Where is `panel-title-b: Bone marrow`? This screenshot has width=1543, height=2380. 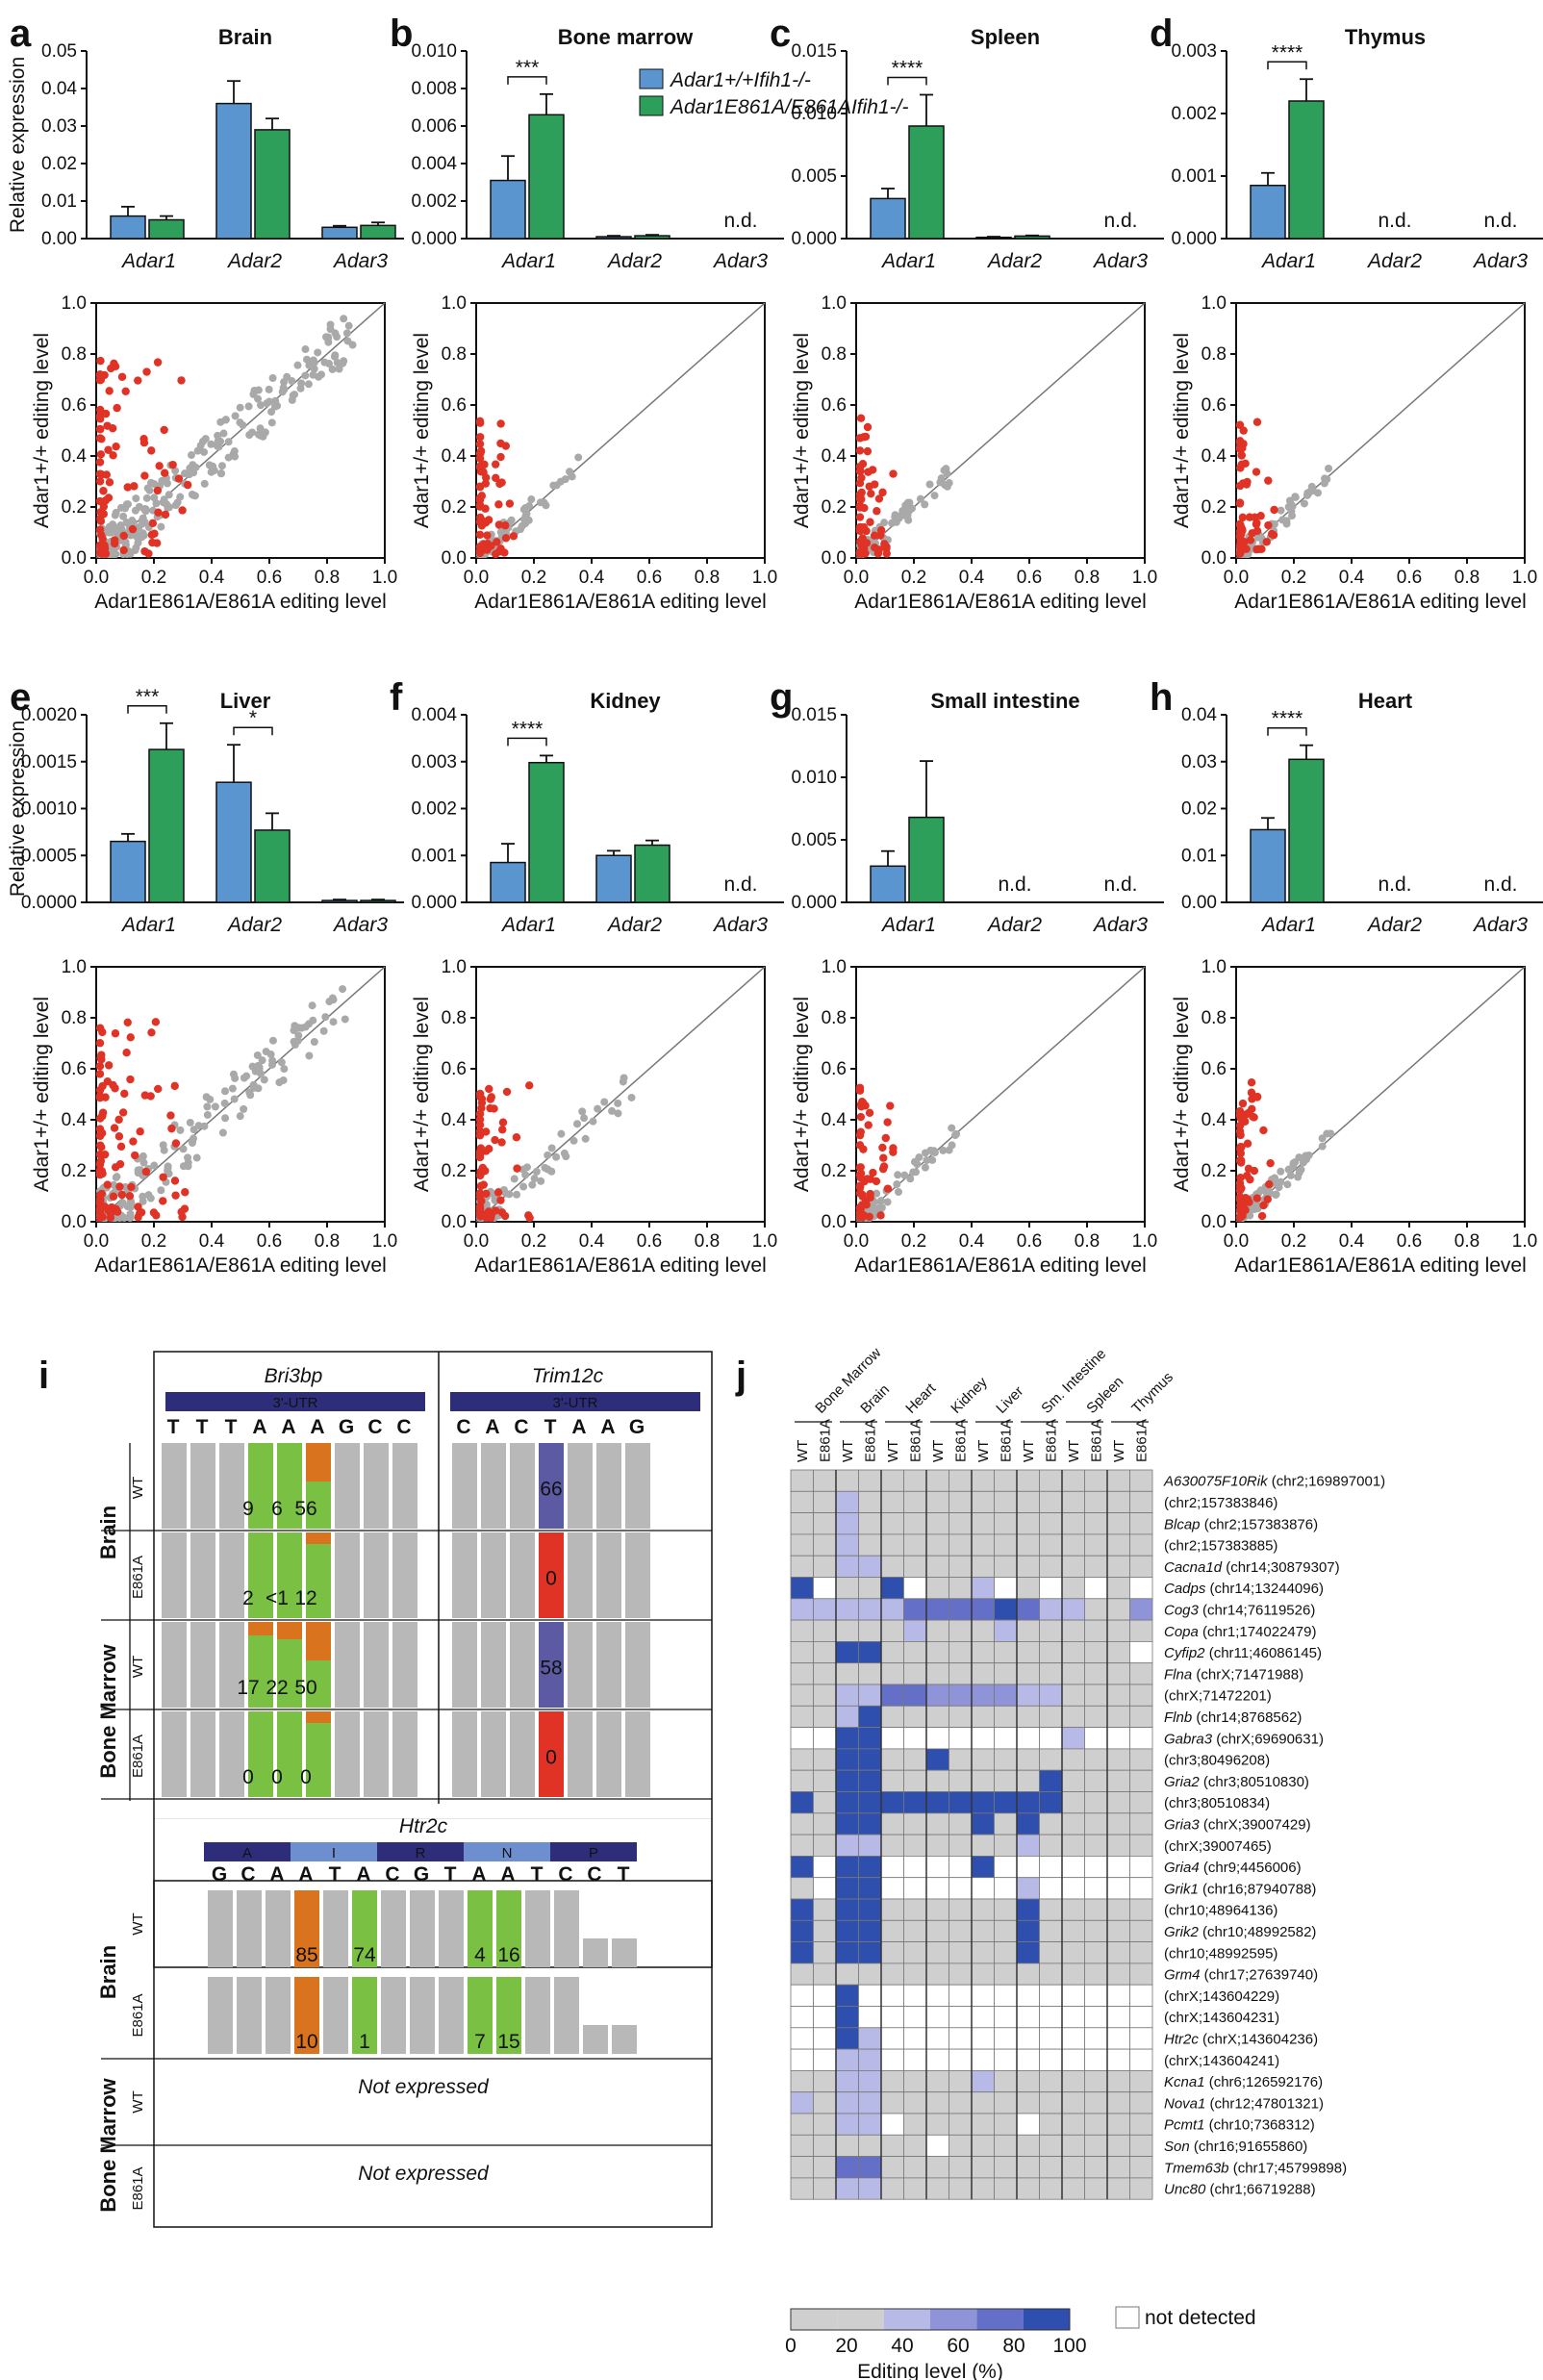
panel-title-b: Bone marrow is located at coordinates (626, 37).